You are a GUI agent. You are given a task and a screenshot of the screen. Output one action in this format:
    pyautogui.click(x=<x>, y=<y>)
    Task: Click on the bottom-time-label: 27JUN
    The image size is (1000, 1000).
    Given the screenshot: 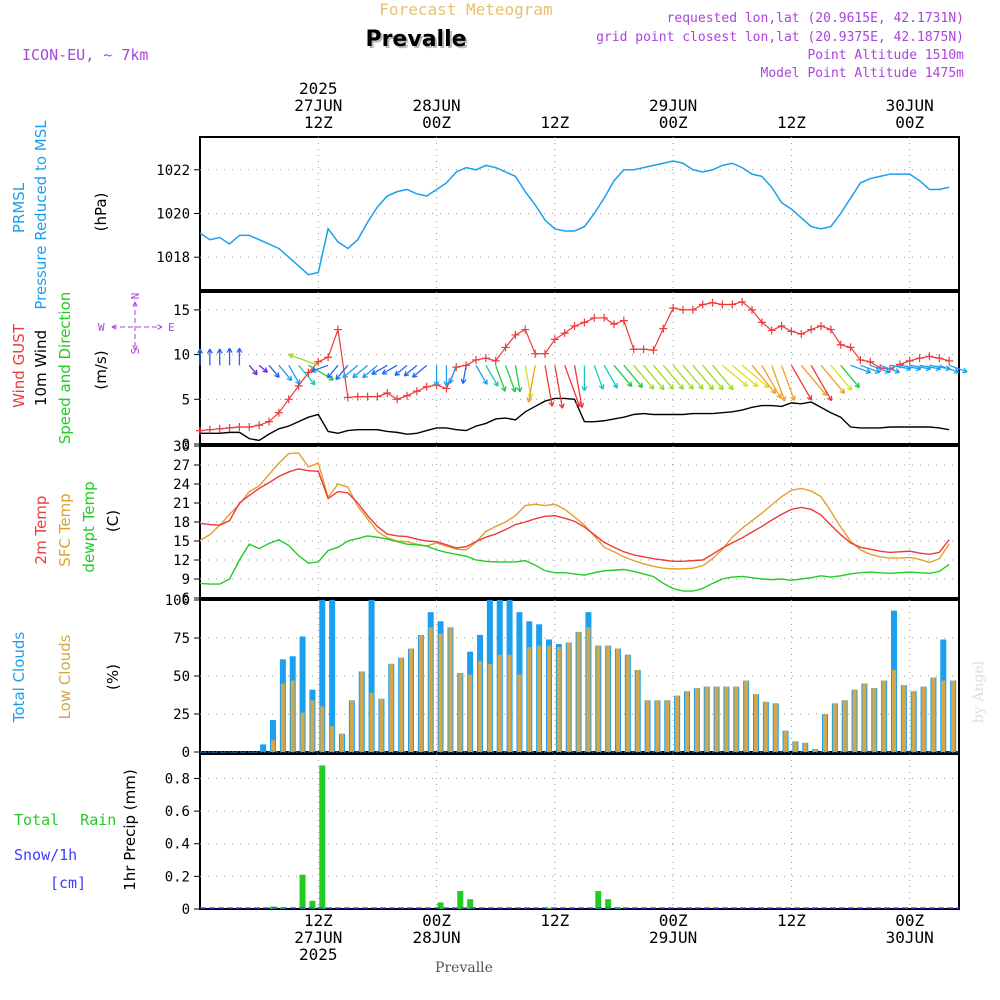 What is the action you would take?
    pyautogui.click(x=318, y=937)
    